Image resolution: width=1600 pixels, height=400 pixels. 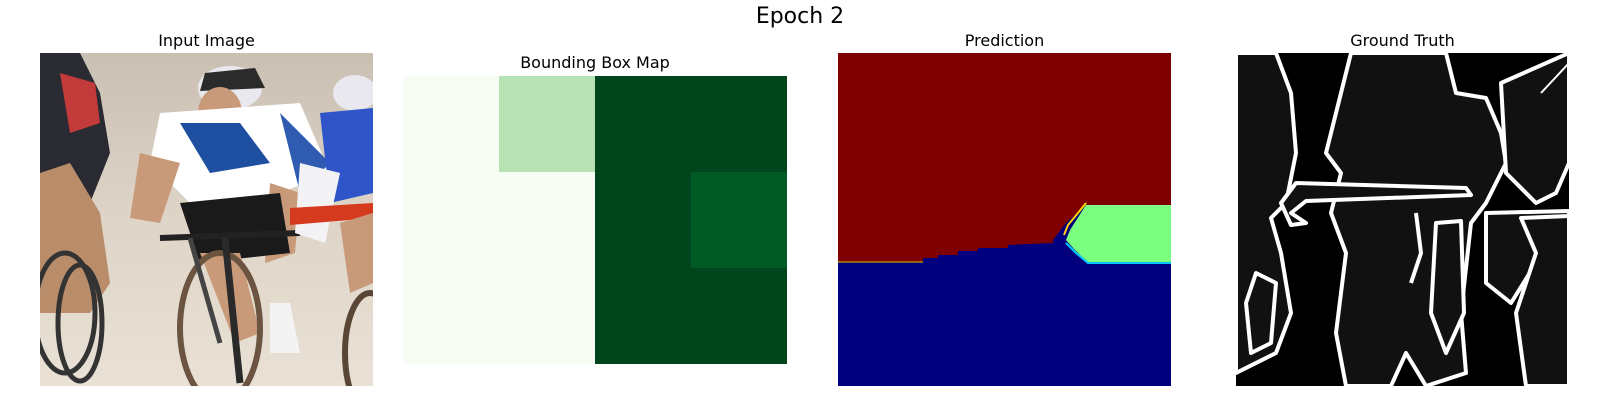 I want to click on bbox-map-title: Bounding Box Map, so click(x=595, y=62).